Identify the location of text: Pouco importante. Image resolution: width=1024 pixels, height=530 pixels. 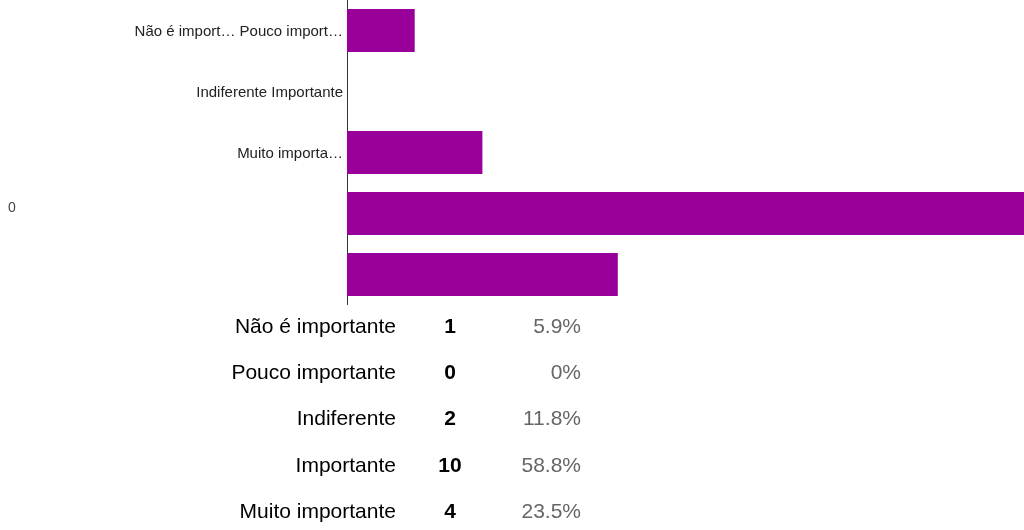
(313, 372).